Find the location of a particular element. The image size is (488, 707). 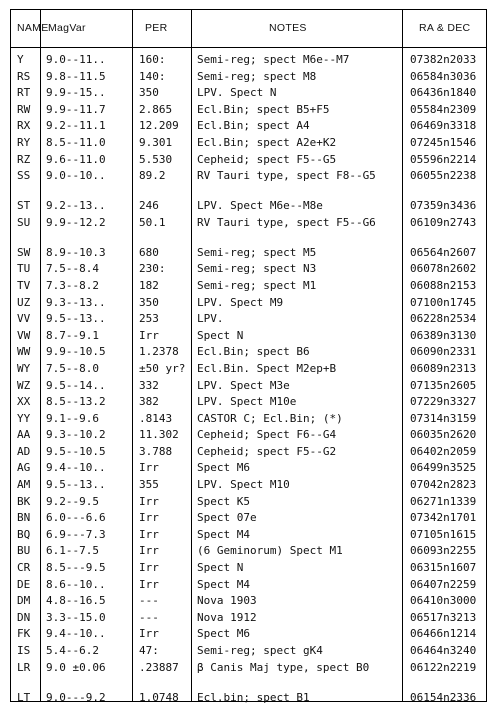

notes: CASTOR C; Ecl.Bin; (*) is located at coordinates (270, 418).